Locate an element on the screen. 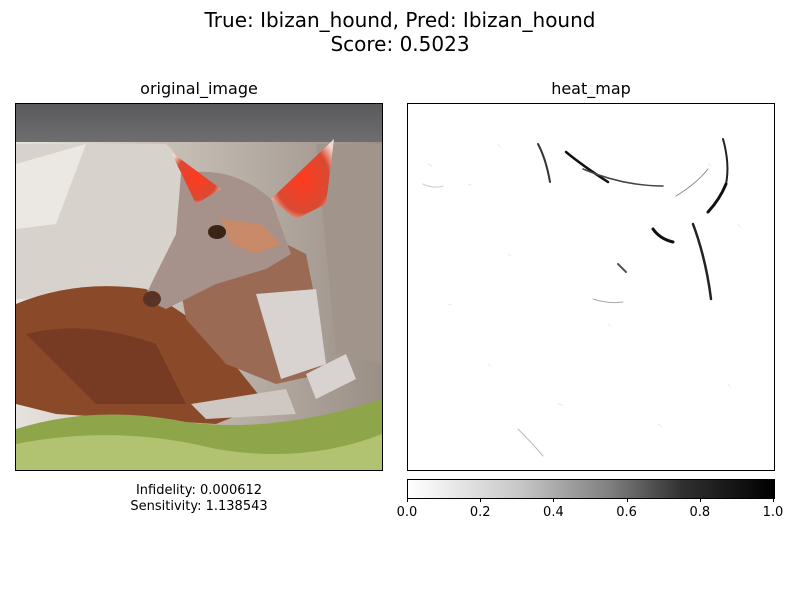  colorbar is located at coordinates (591, 489).